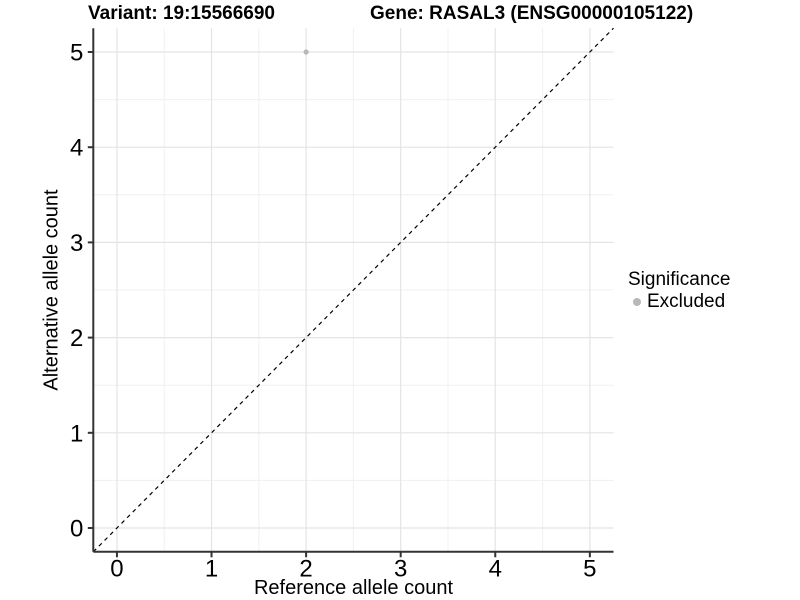 Image resolution: width=800 pixels, height=600 pixels. What do you see at coordinates (76, 529) in the screenshot?
I see `y-tick-label: 0` at bounding box center [76, 529].